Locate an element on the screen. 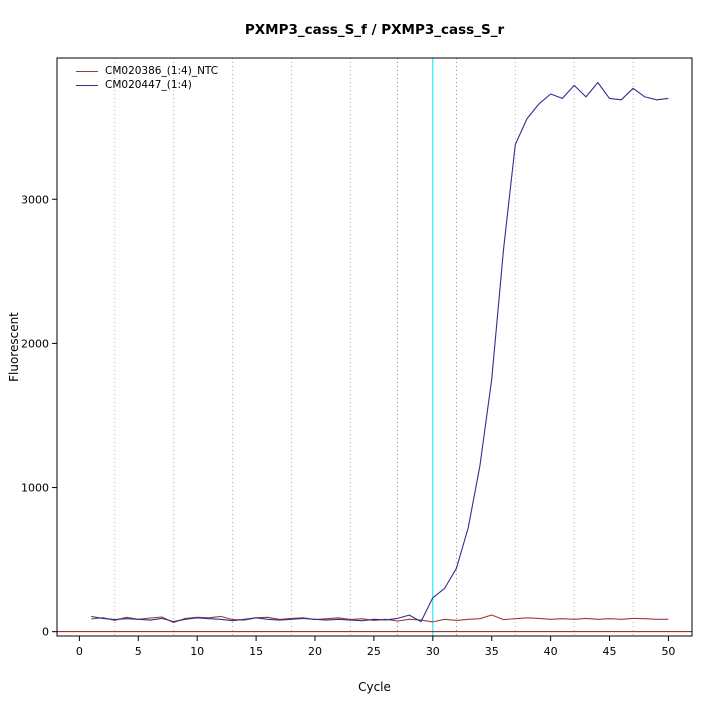  x-axis-label: Cycle is located at coordinates (374, 687).